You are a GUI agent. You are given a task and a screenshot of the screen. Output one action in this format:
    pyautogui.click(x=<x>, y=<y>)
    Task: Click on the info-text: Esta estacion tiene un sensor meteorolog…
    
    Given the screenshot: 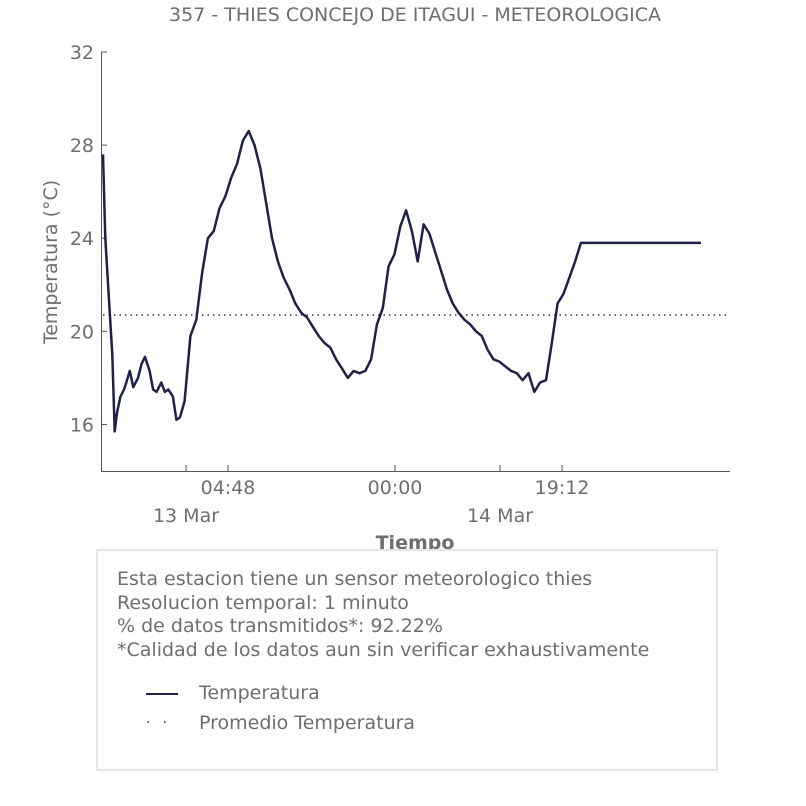 What is the action you would take?
    pyautogui.click(x=383, y=615)
    